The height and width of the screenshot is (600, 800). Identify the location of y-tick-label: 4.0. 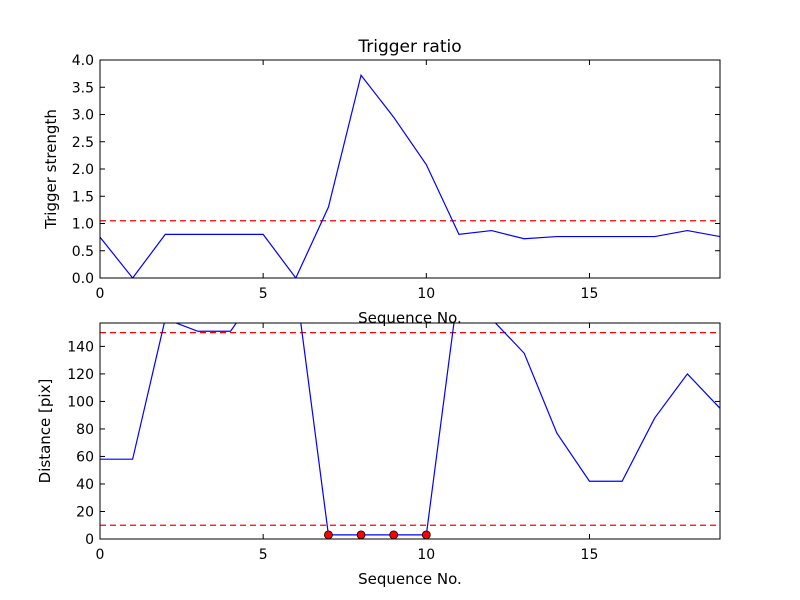
(83, 61).